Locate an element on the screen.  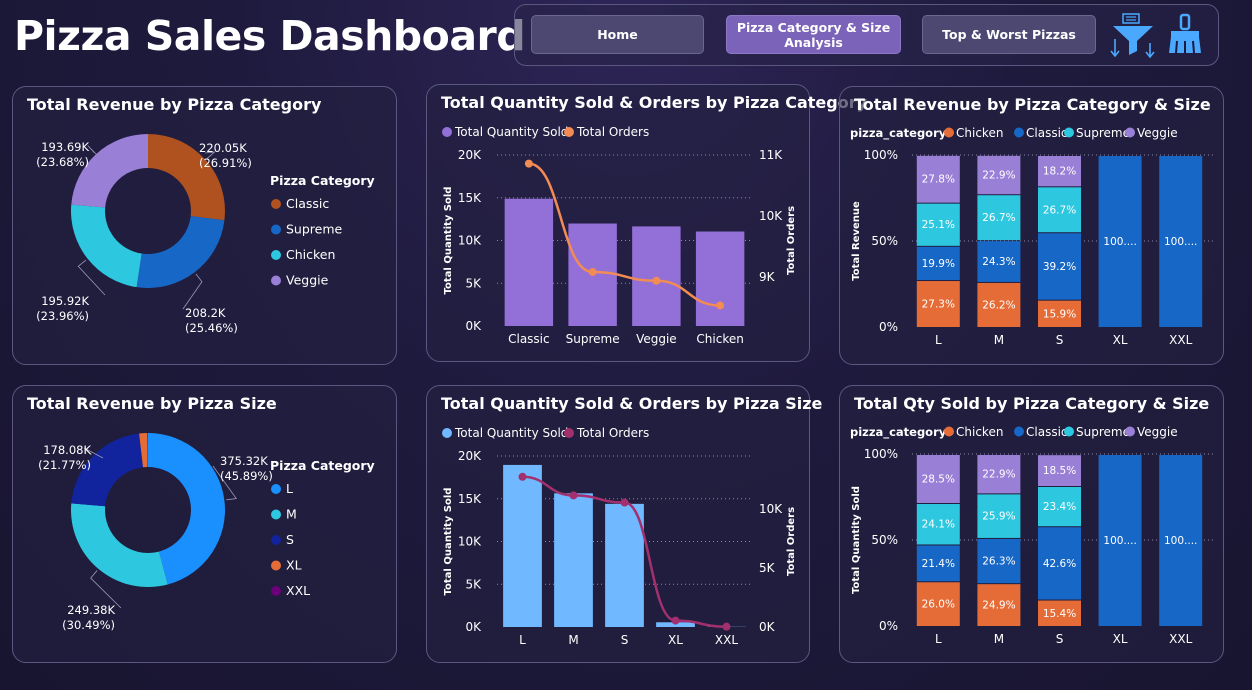
data-label-s-chicken: 15.9% is located at coordinates (1059, 314).